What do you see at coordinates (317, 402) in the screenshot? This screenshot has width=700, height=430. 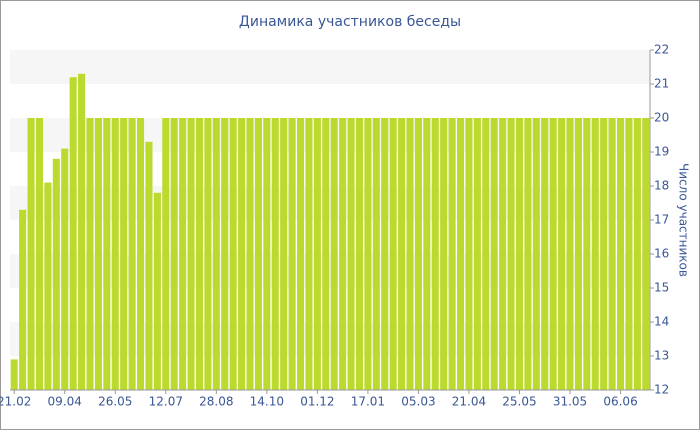 I see `x-tick-label: 01.12` at bounding box center [317, 402].